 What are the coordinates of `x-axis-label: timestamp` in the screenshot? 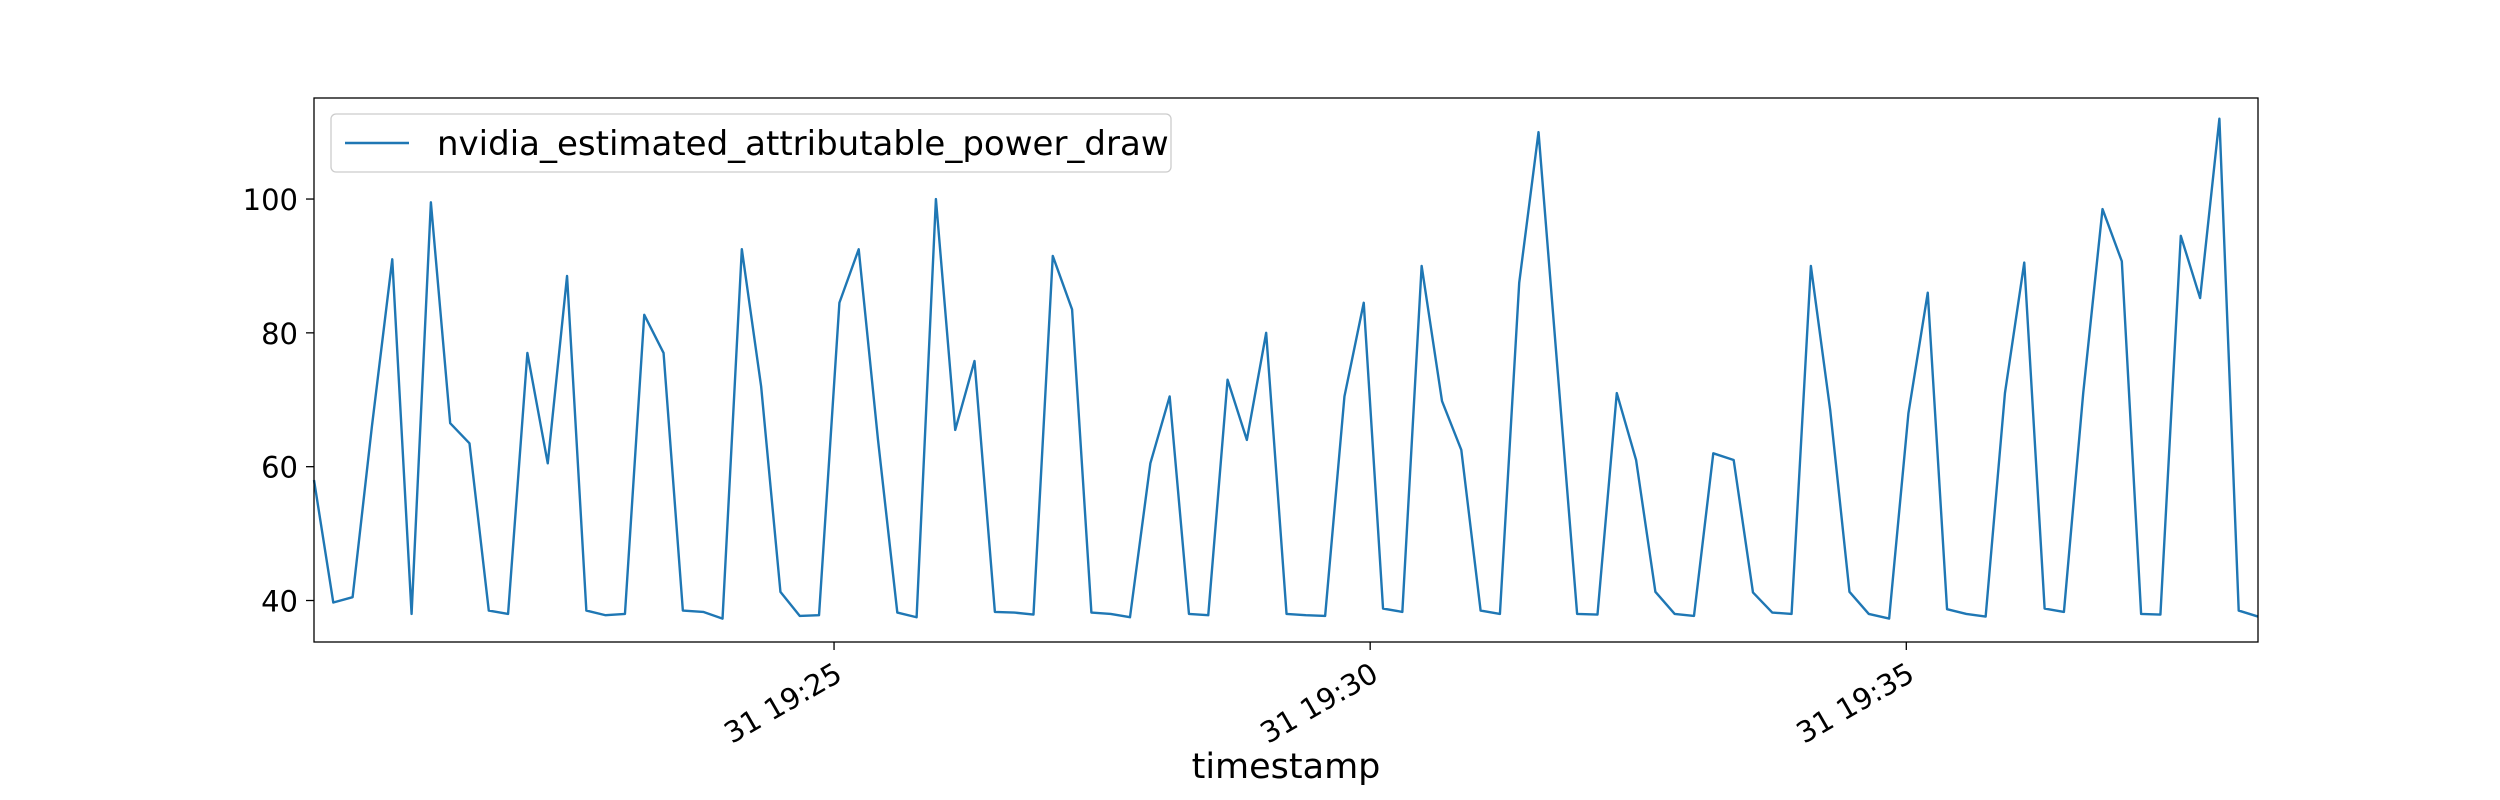 It's located at (1286, 767).